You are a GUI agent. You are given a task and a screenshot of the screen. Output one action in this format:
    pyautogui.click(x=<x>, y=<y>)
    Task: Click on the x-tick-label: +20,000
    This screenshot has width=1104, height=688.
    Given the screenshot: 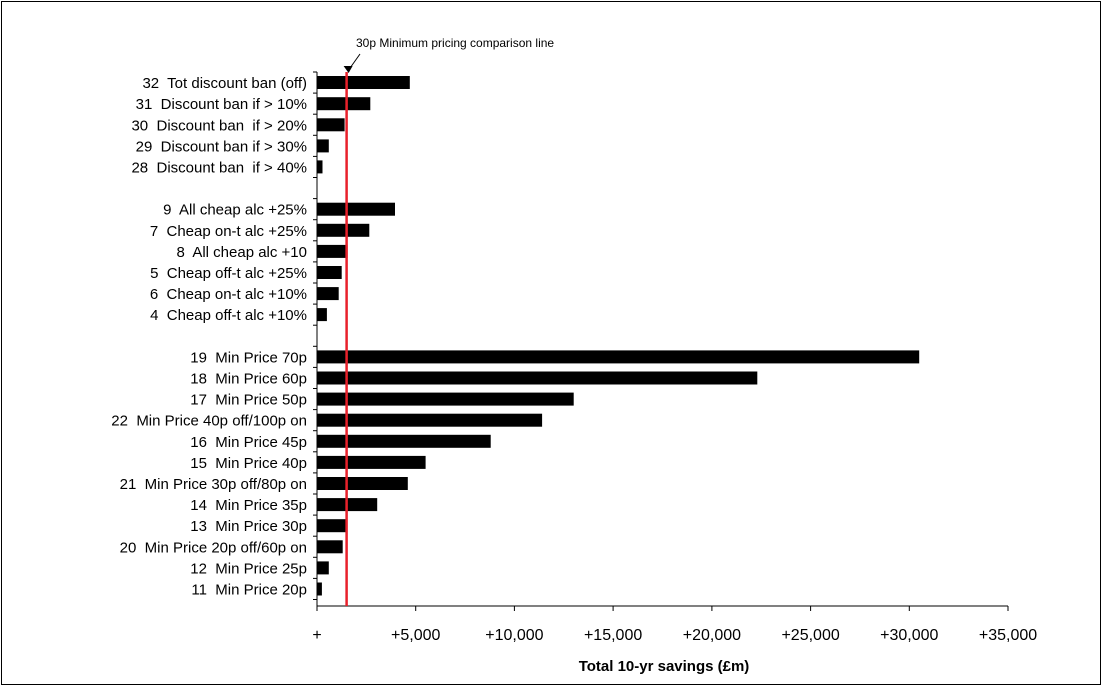 What is the action you would take?
    pyautogui.click(x=712, y=635)
    